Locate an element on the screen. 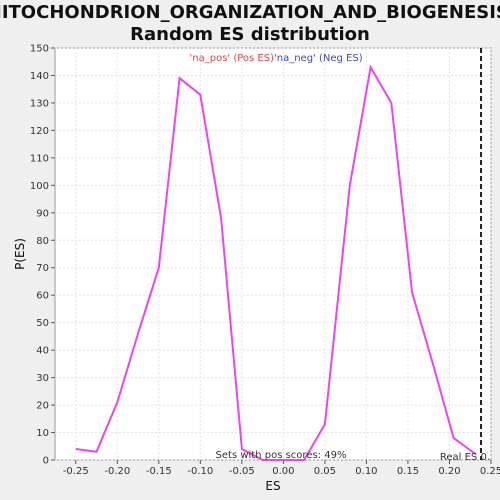 The image size is (500, 500). x-tick-label: -0.05 is located at coordinates (242, 471).